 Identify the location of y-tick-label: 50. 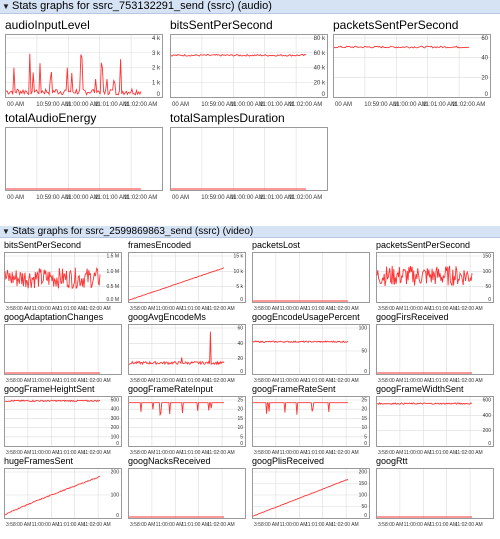
(364, 352).